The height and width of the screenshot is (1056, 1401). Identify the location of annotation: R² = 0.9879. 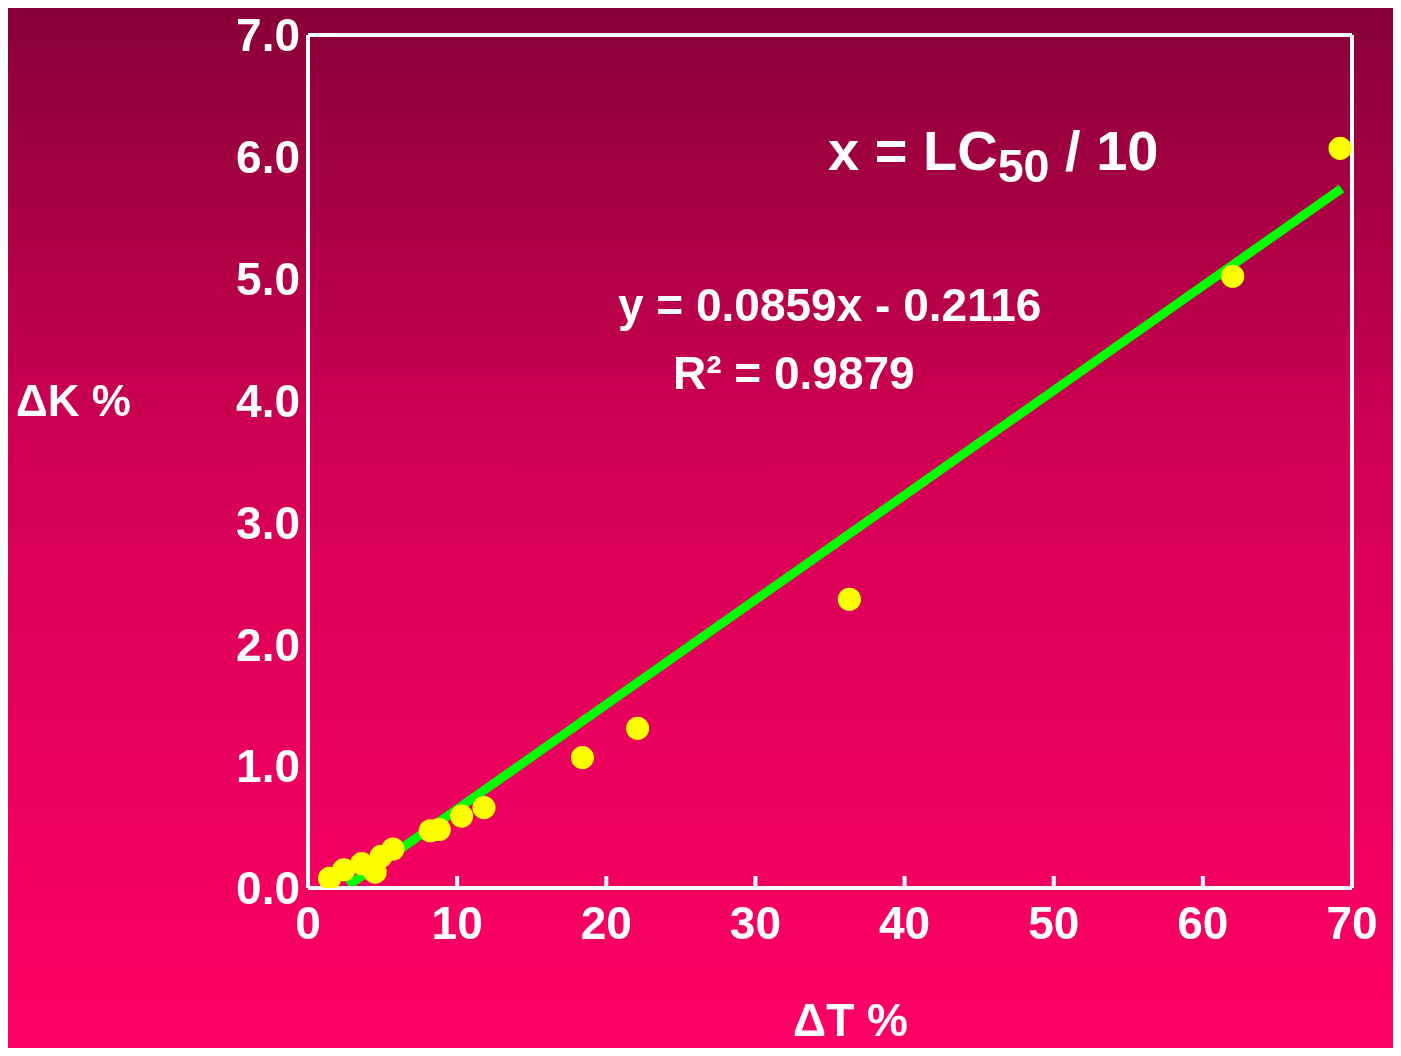
(794, 373).